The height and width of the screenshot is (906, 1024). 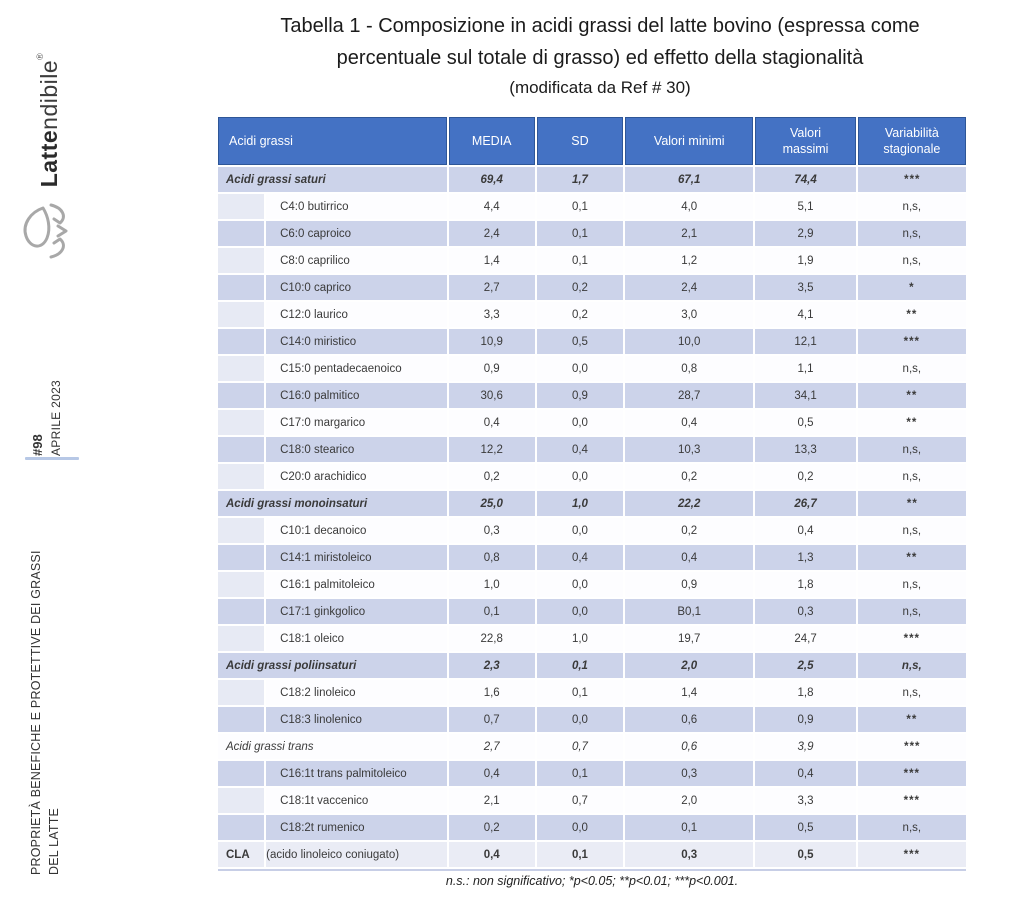 I want to click on fatty-acid-label: C14:1 miristoleico, so click(x=356, y=557).